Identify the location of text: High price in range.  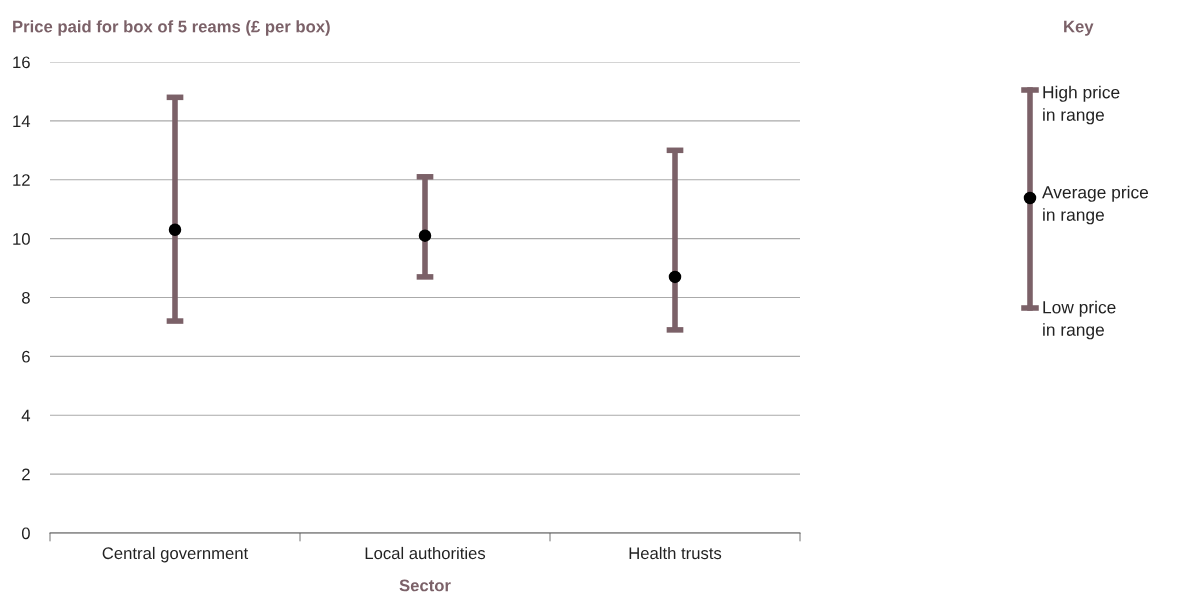
(1081, 105).